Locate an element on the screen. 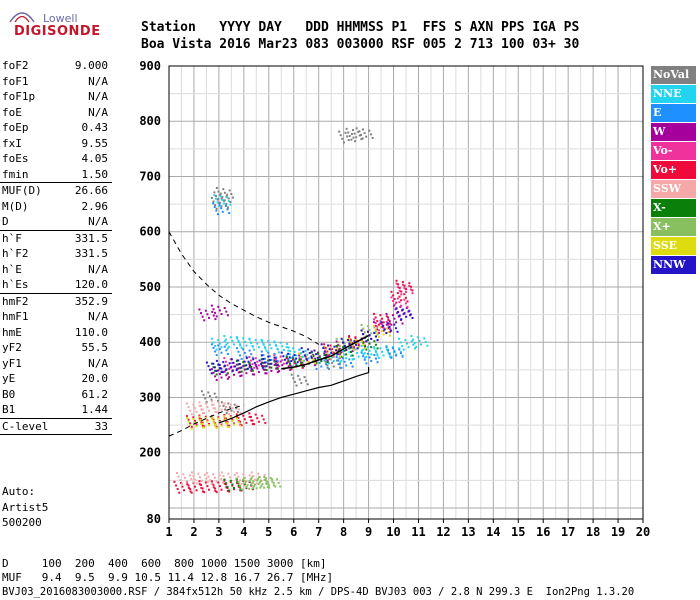  param-value: 331.5 is located at coordinates (91, 238).